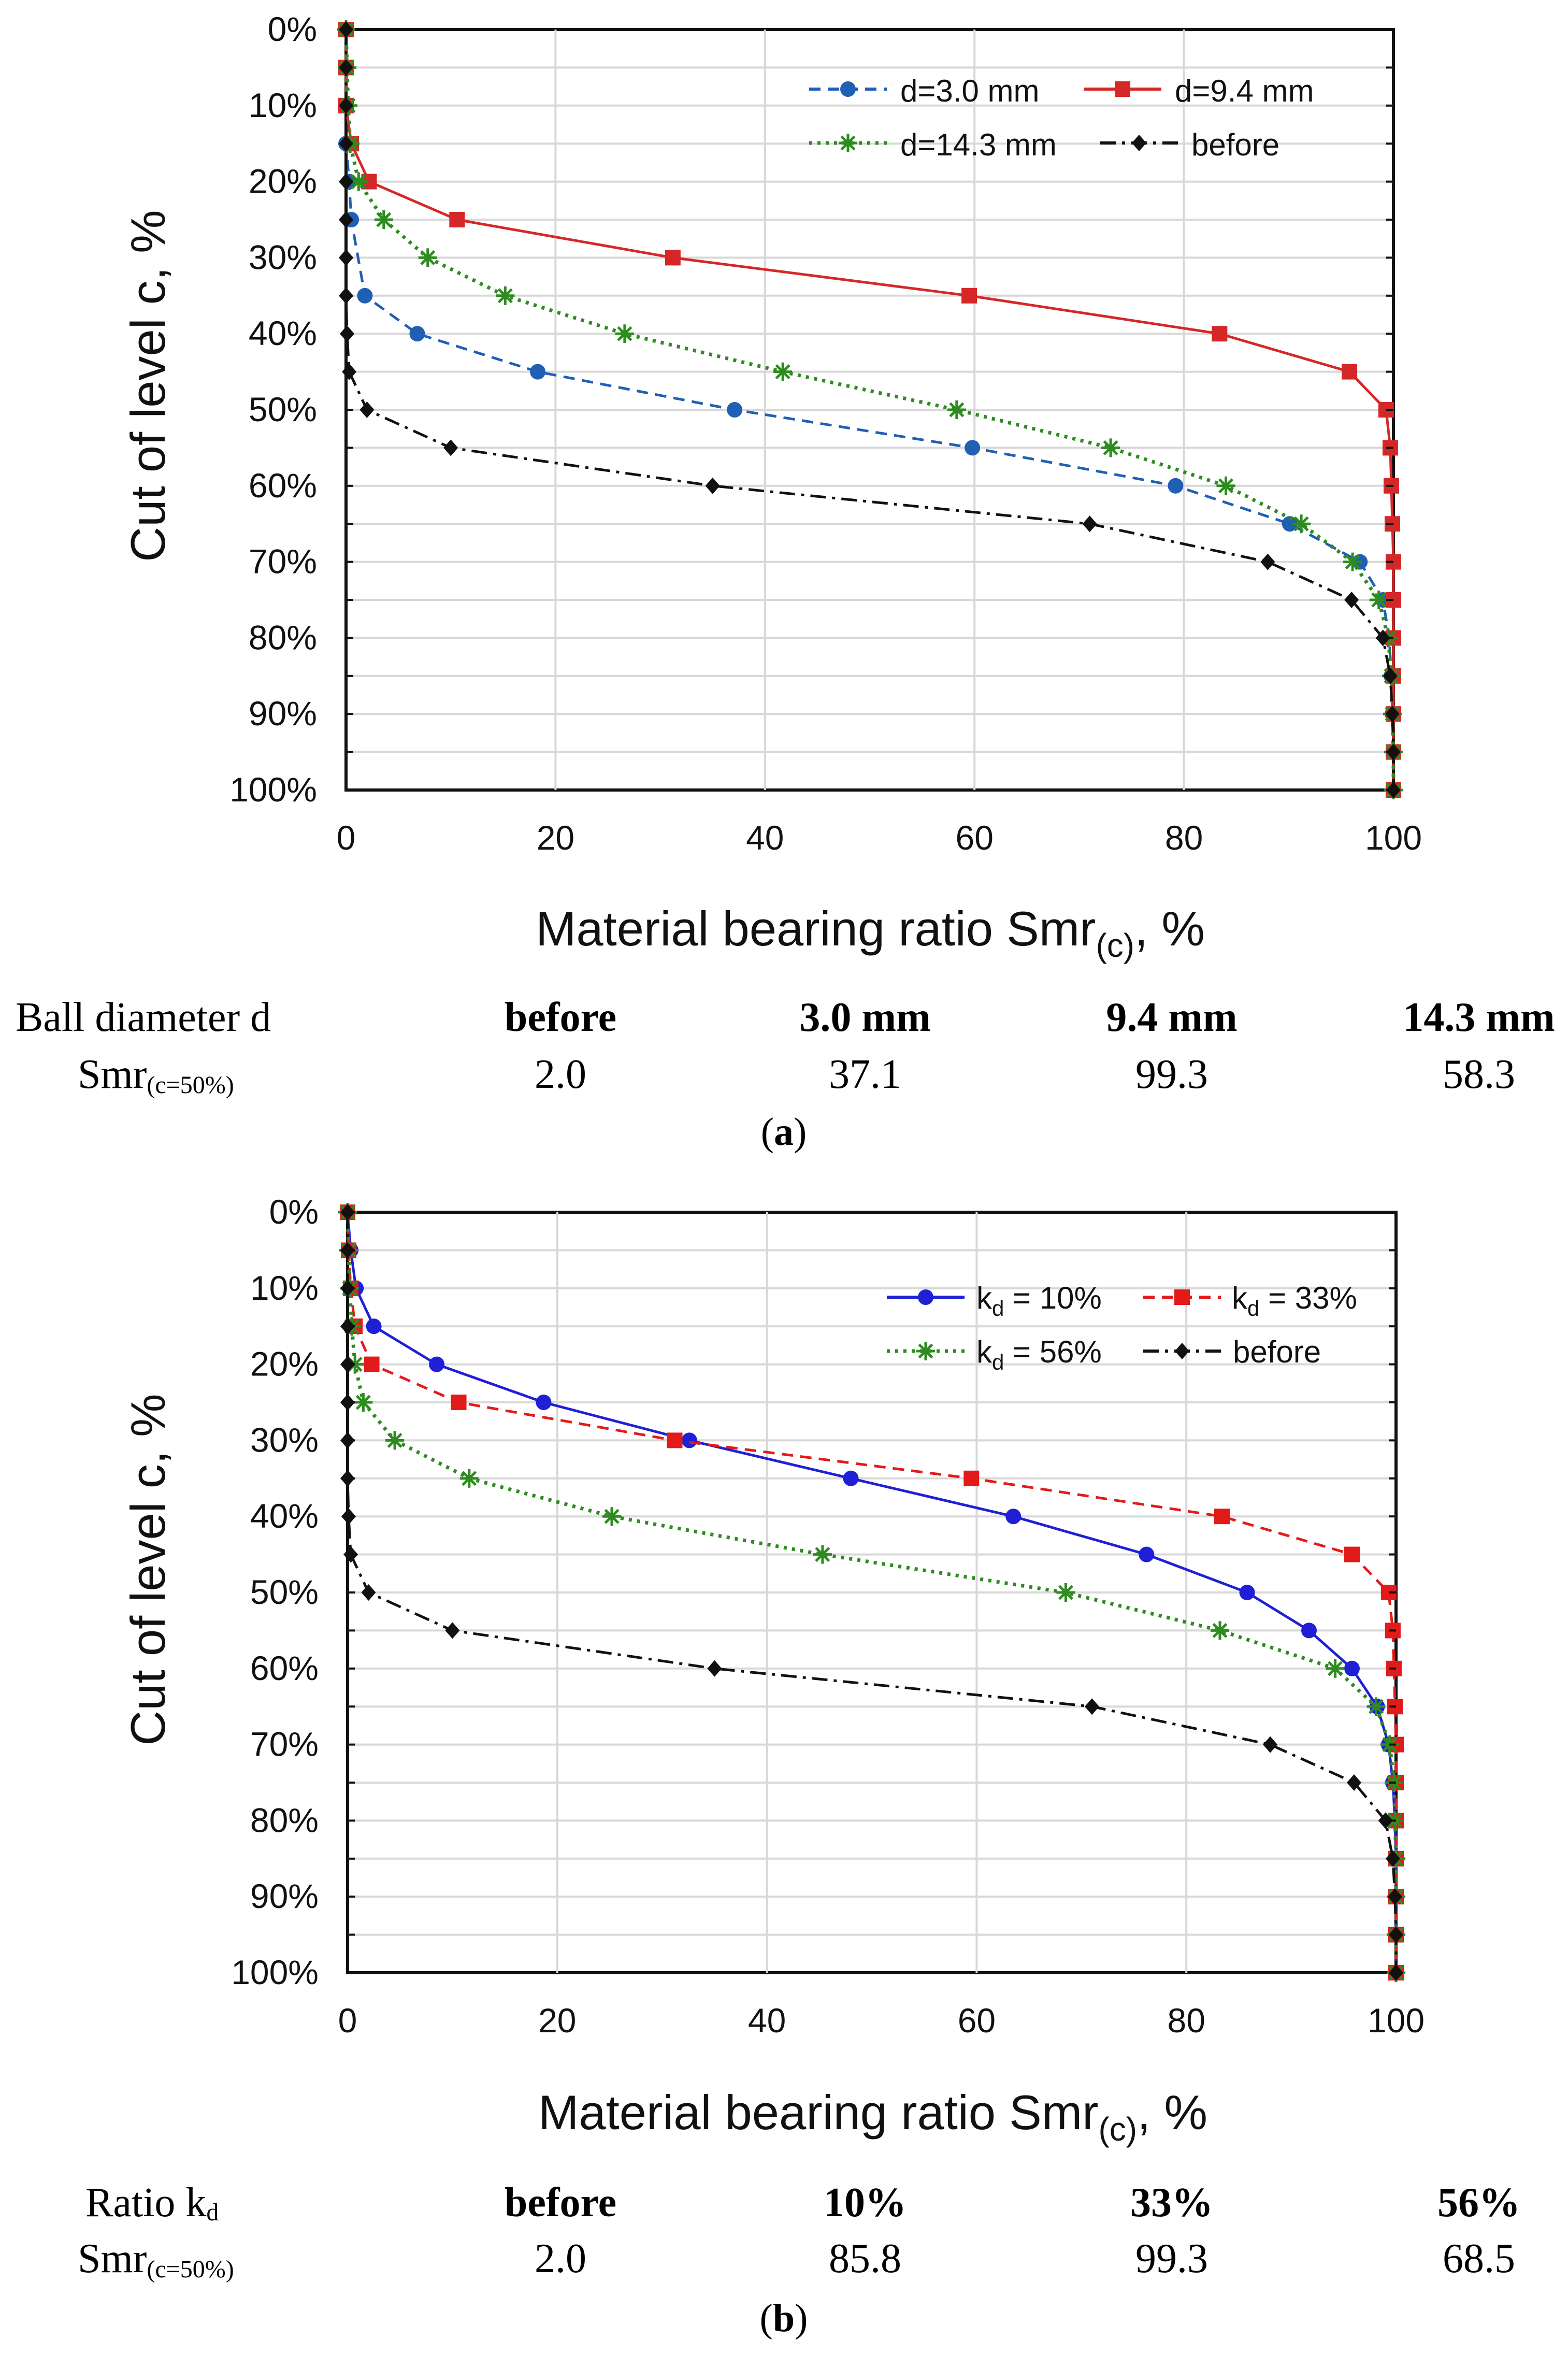  What do you see at coordinates (148, 386) in the screenshot?
I see `chart-a-y-axis-label: Cut of level c, %` at bounding box center [148, 386].